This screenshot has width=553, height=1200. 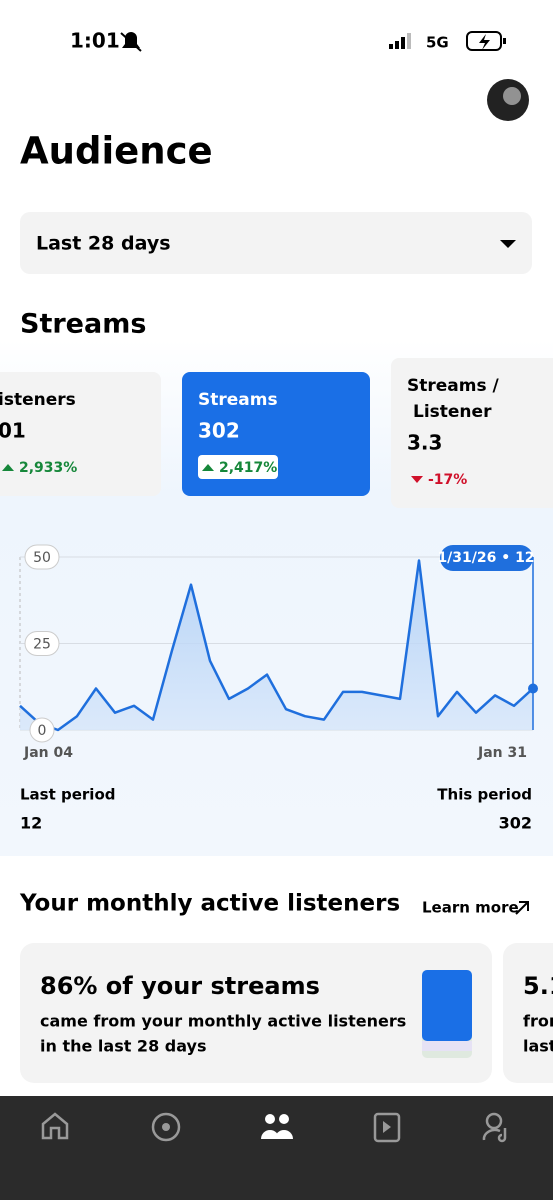 What do you see at coordinates (538, 1046) in the screenshot?
I see `next-line: last` at bounding box center [538, 1046].